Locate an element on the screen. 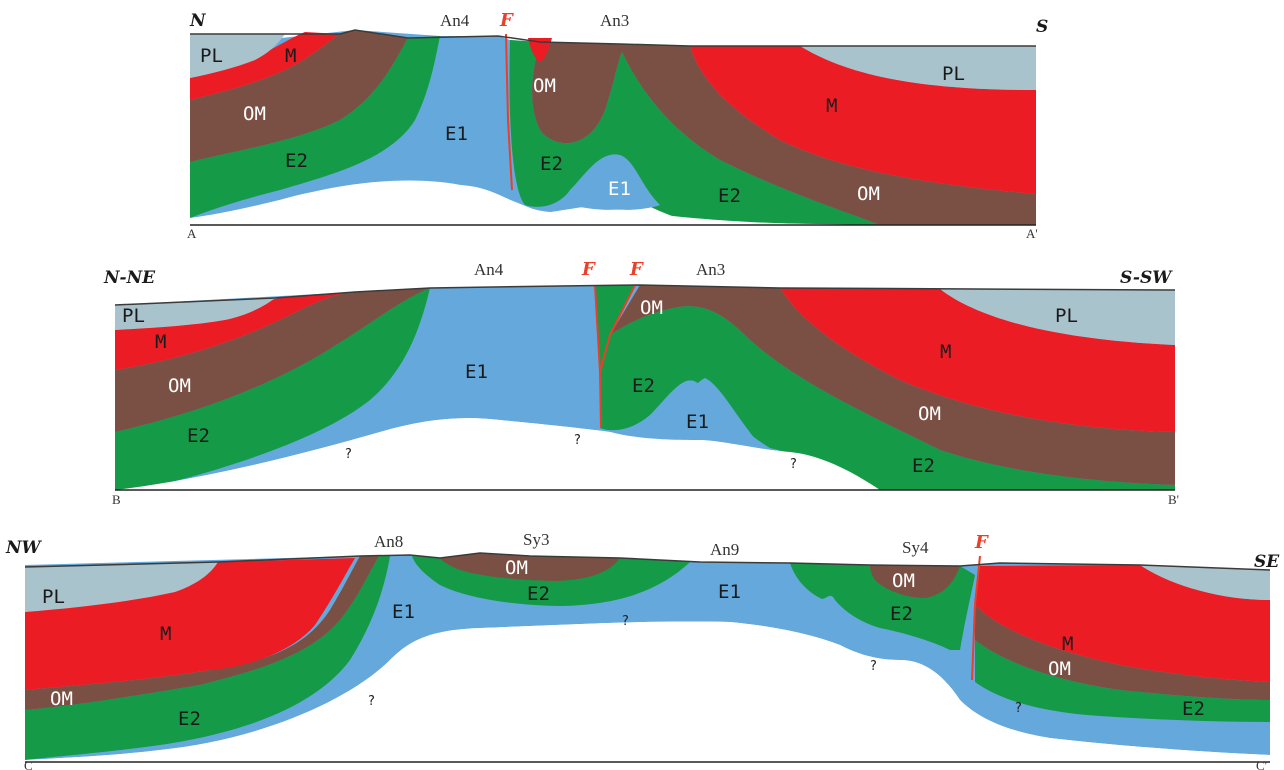 Image resolution: width=1284 pixels, height=770 pixels. section-a-unit-e1-core is located at coordinates (615, 182).